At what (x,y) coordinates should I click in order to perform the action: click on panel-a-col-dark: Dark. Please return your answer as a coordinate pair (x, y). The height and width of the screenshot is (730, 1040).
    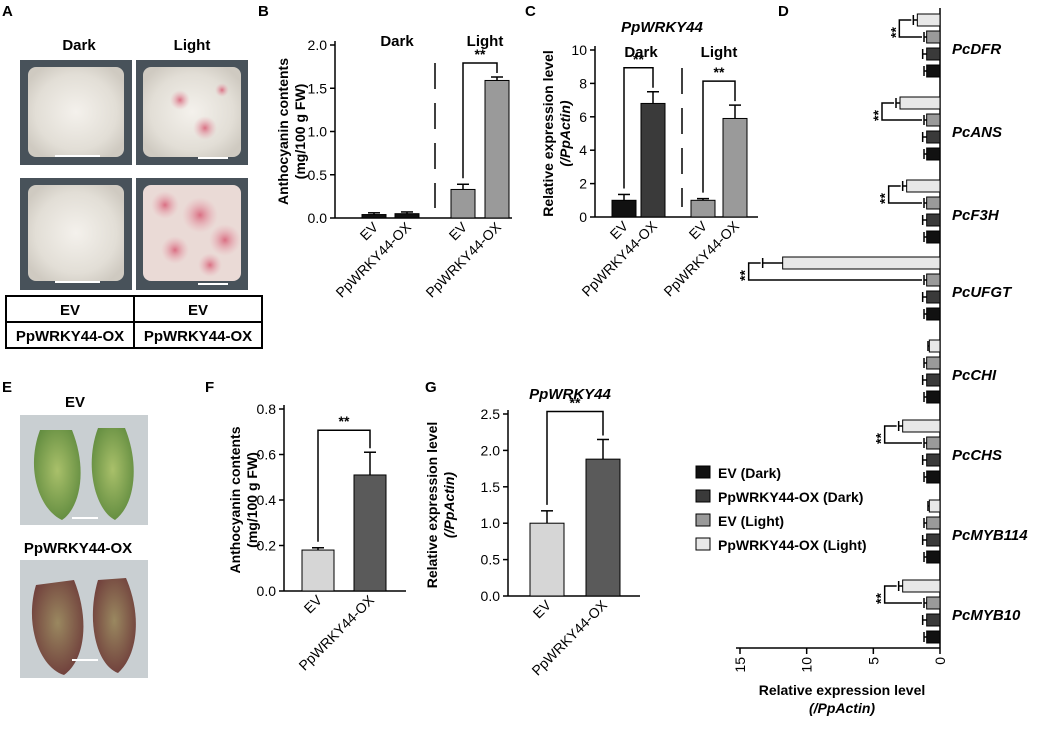
    Looking at the image, I should click on (79, 45).